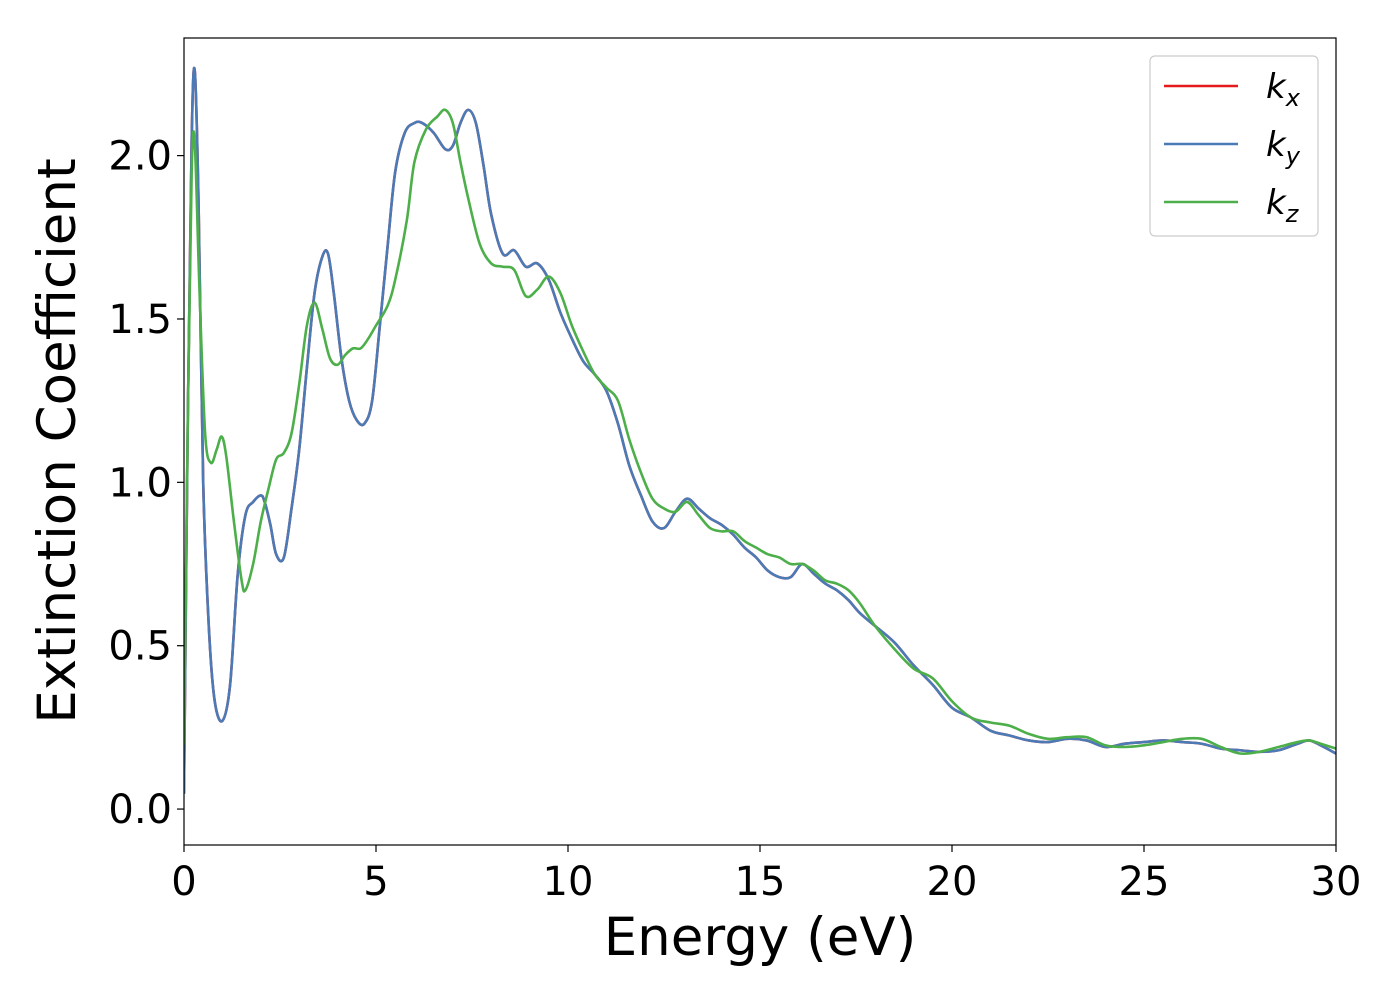 This screenshot has height=1000, width=1400. What do you see at coordinates (952, 882) in the screenshot?
I see `x-tick-label: 20` at bounding box center [952, 882].